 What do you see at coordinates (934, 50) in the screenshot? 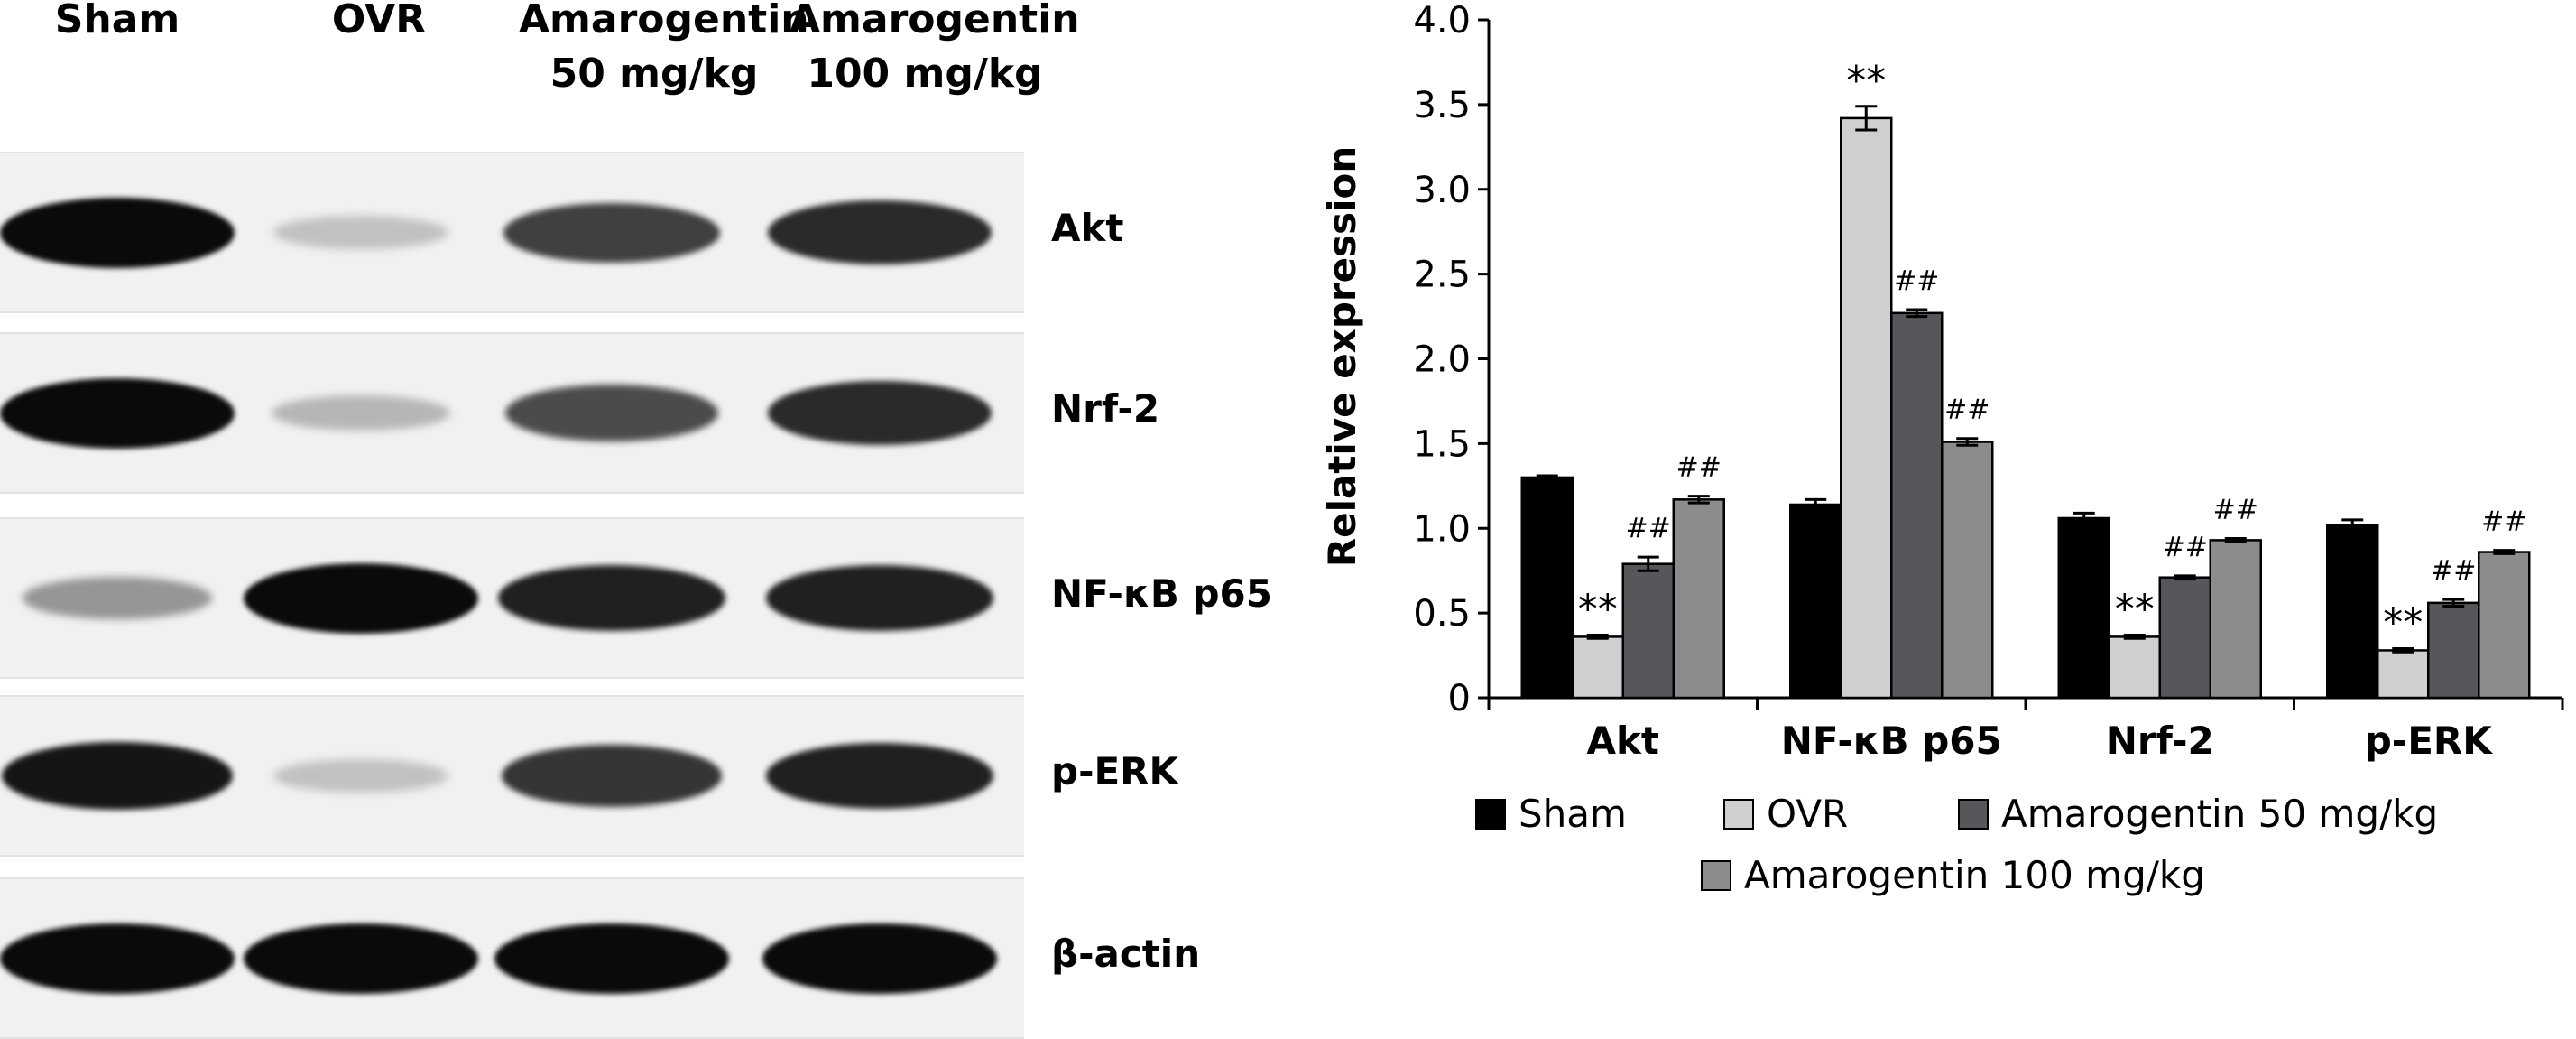
I see `lane-label-amarogentin-100: Amarogentin 100 mg/kg` at bounding box center [934, 50].